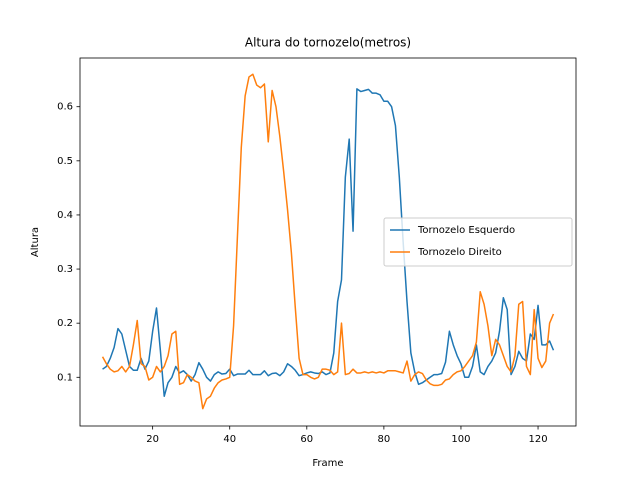 The image size is (640, 480). I want to click on x-tick-label: 40, so click(229, 439).